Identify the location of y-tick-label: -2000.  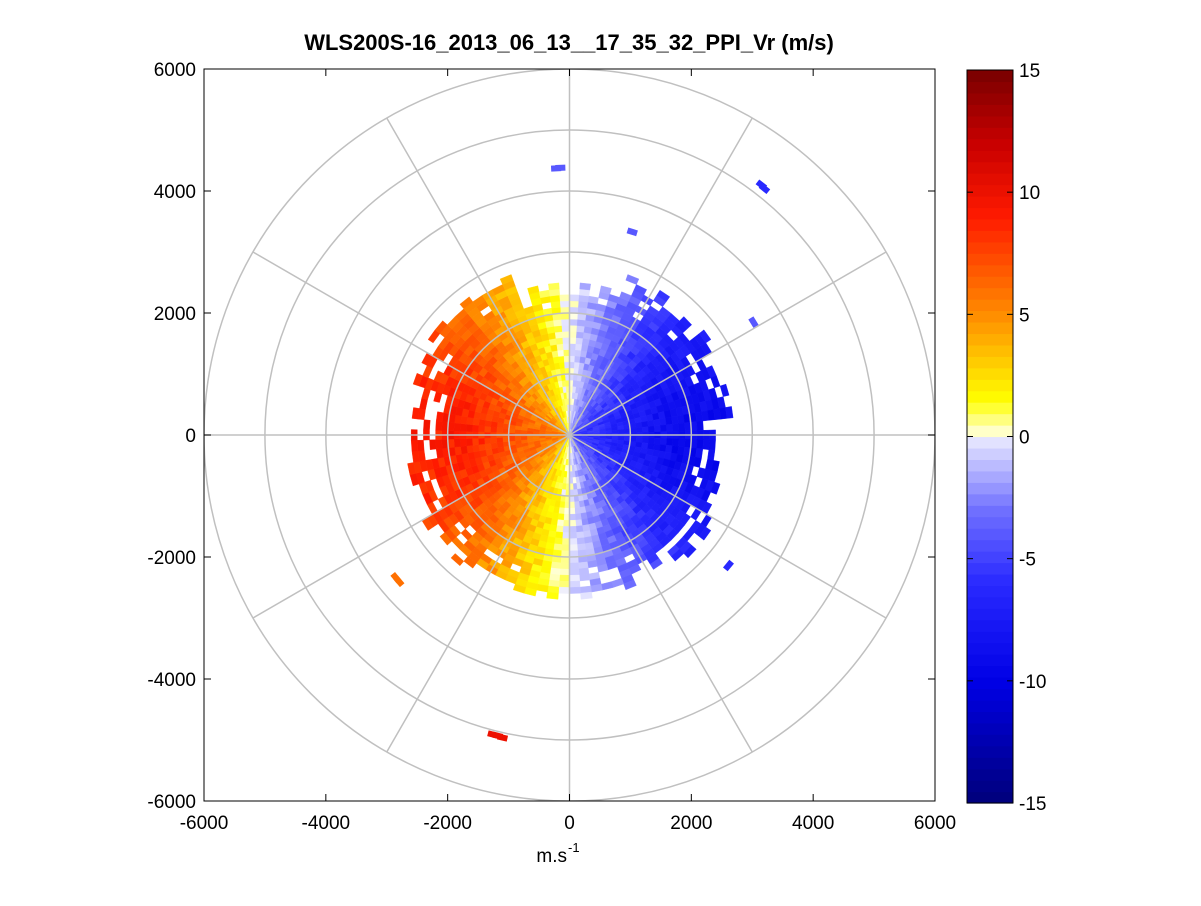
(171, 558).